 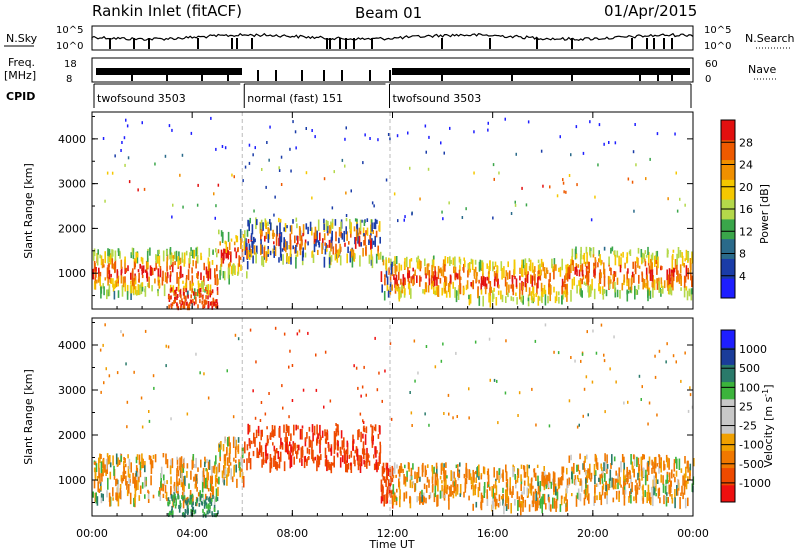 What do you see at coordinates (388, 13) in the screenshot?
I see `beam-label: Beam 01` at bounding box center [388, 13].